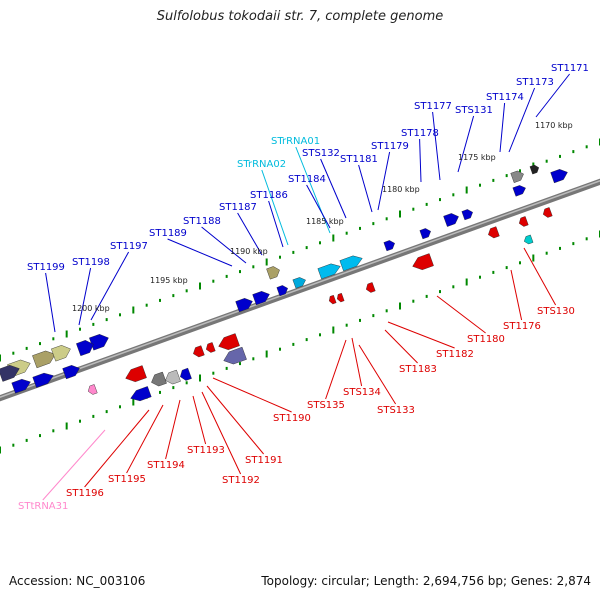  I want to click on reverse-gene-label: ST1195, so click(127, 479).